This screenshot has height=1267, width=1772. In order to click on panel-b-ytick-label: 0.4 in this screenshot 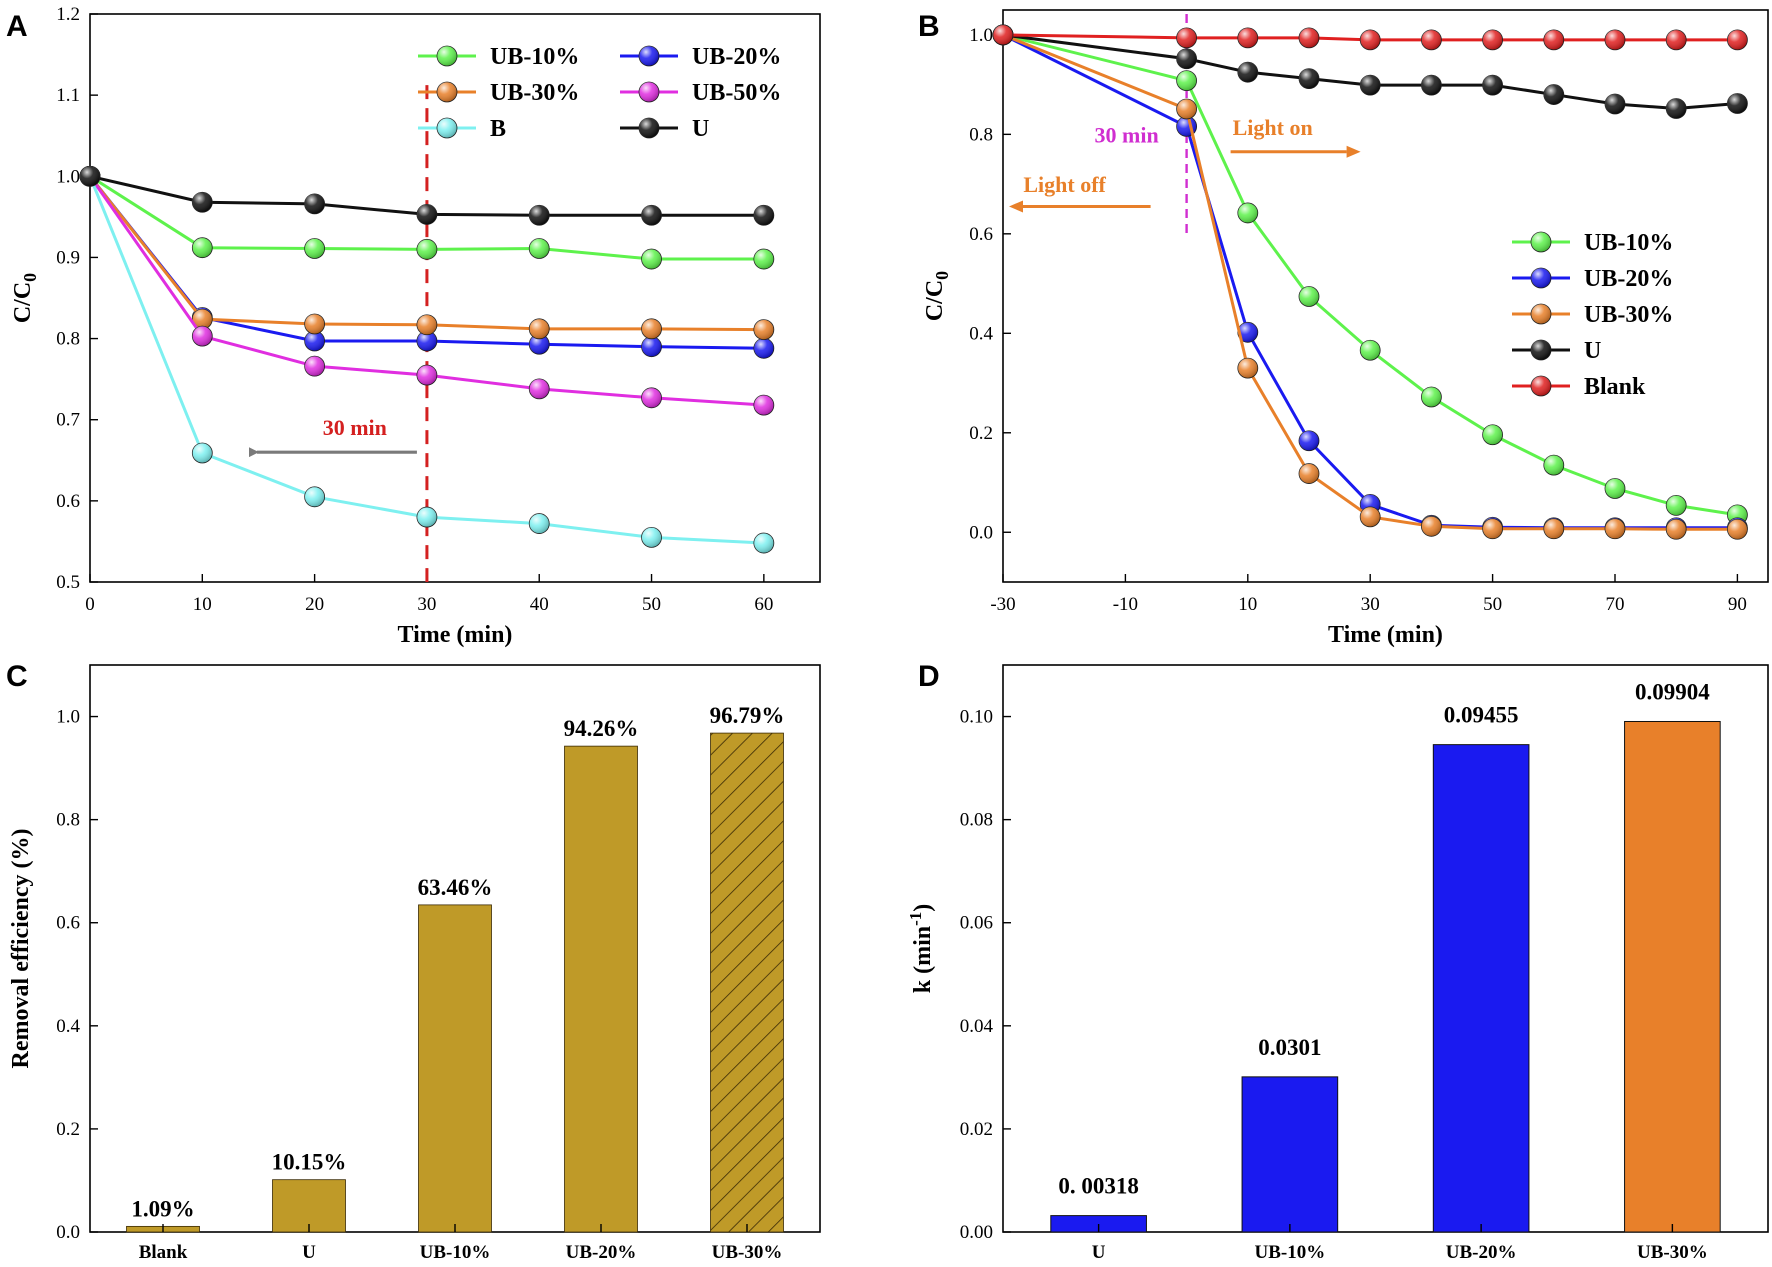, I will do `click(981, 333)`.